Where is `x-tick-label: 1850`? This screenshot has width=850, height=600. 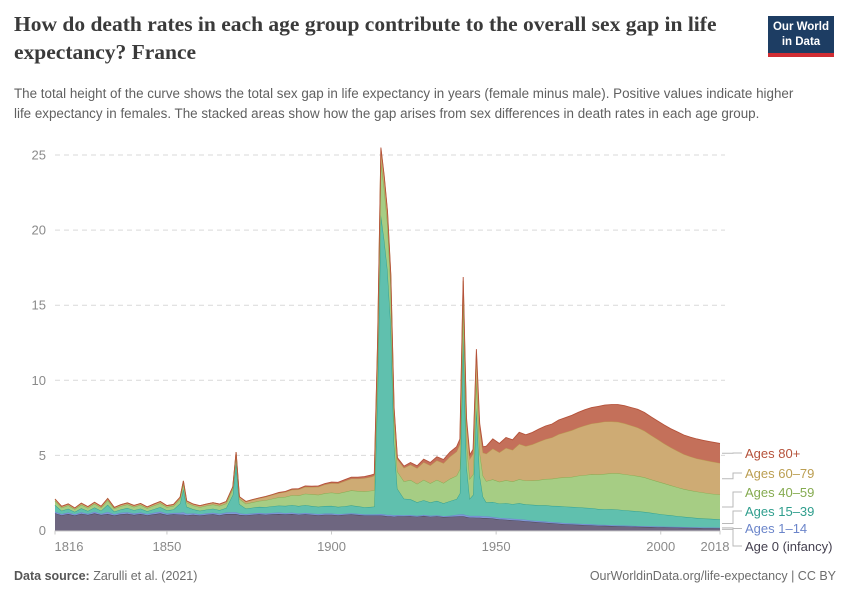 x-tick-label: 1850 is located at coordinates (166, 546).